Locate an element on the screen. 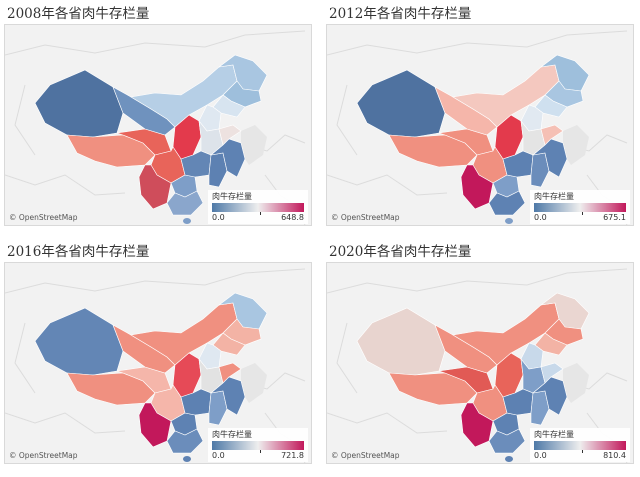 This screenshot has width=640, height=477. legend-max-label: 721.8 is located at coordinates (292, 455).